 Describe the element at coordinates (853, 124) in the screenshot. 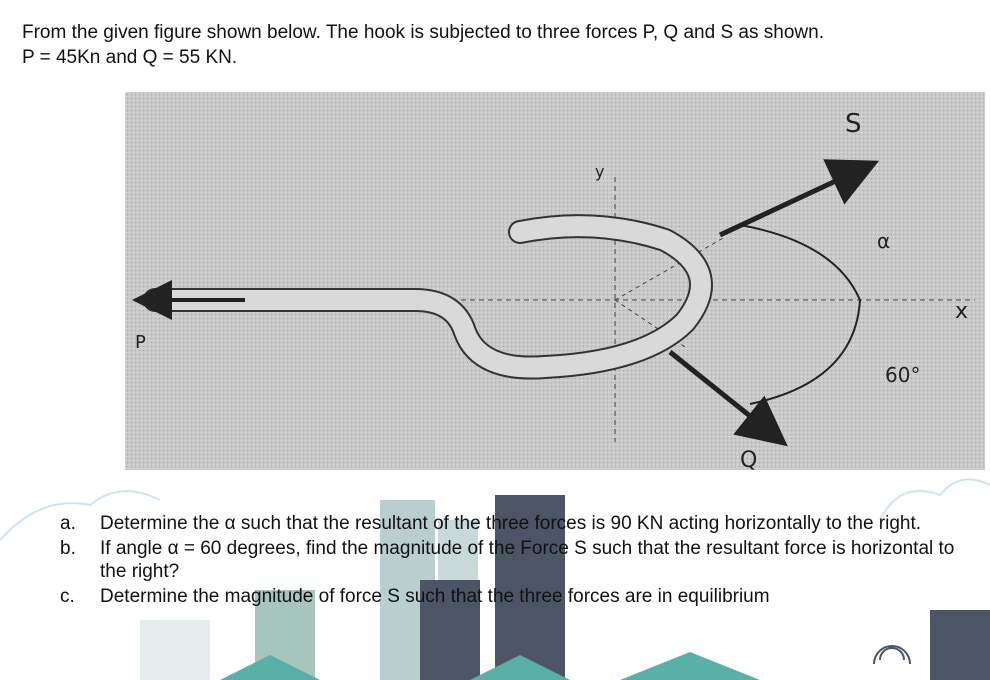

I see `label-s: S` at that location.